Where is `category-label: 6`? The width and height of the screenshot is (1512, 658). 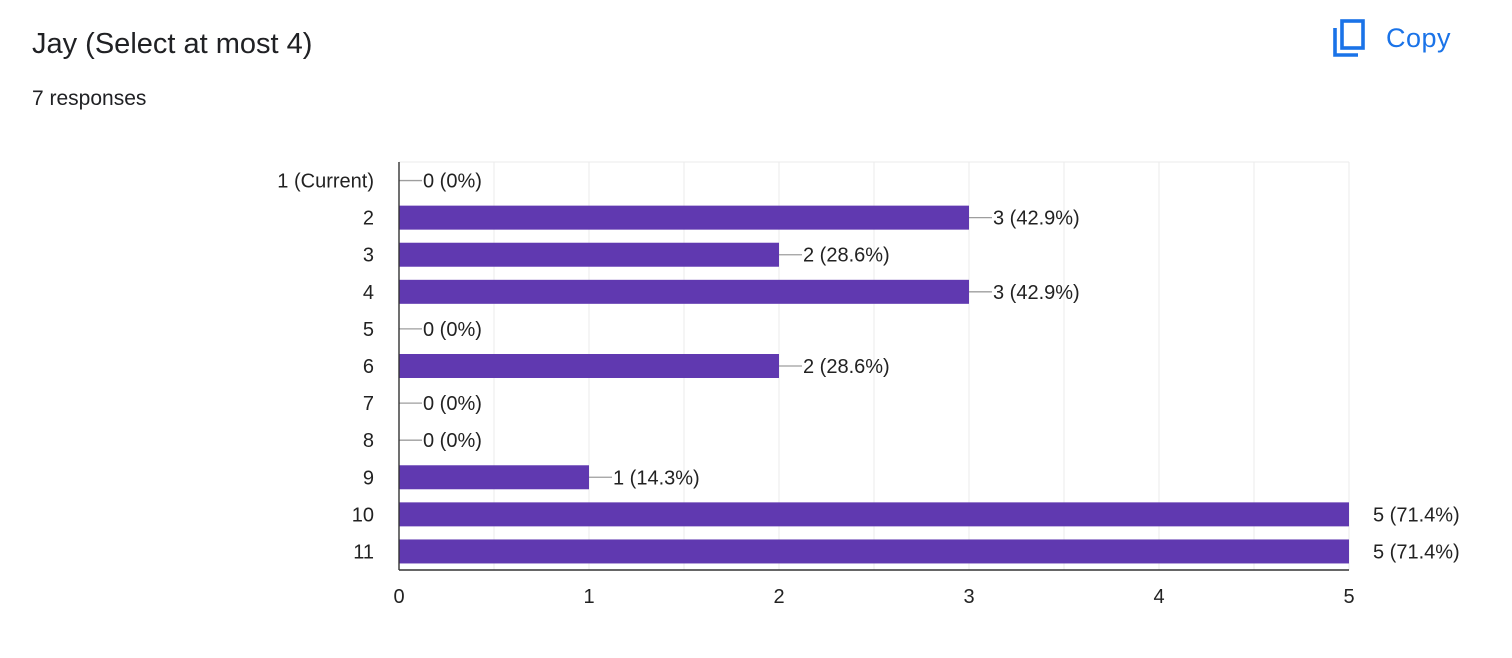 category-label: 6 is located at coordinates (368, 367).